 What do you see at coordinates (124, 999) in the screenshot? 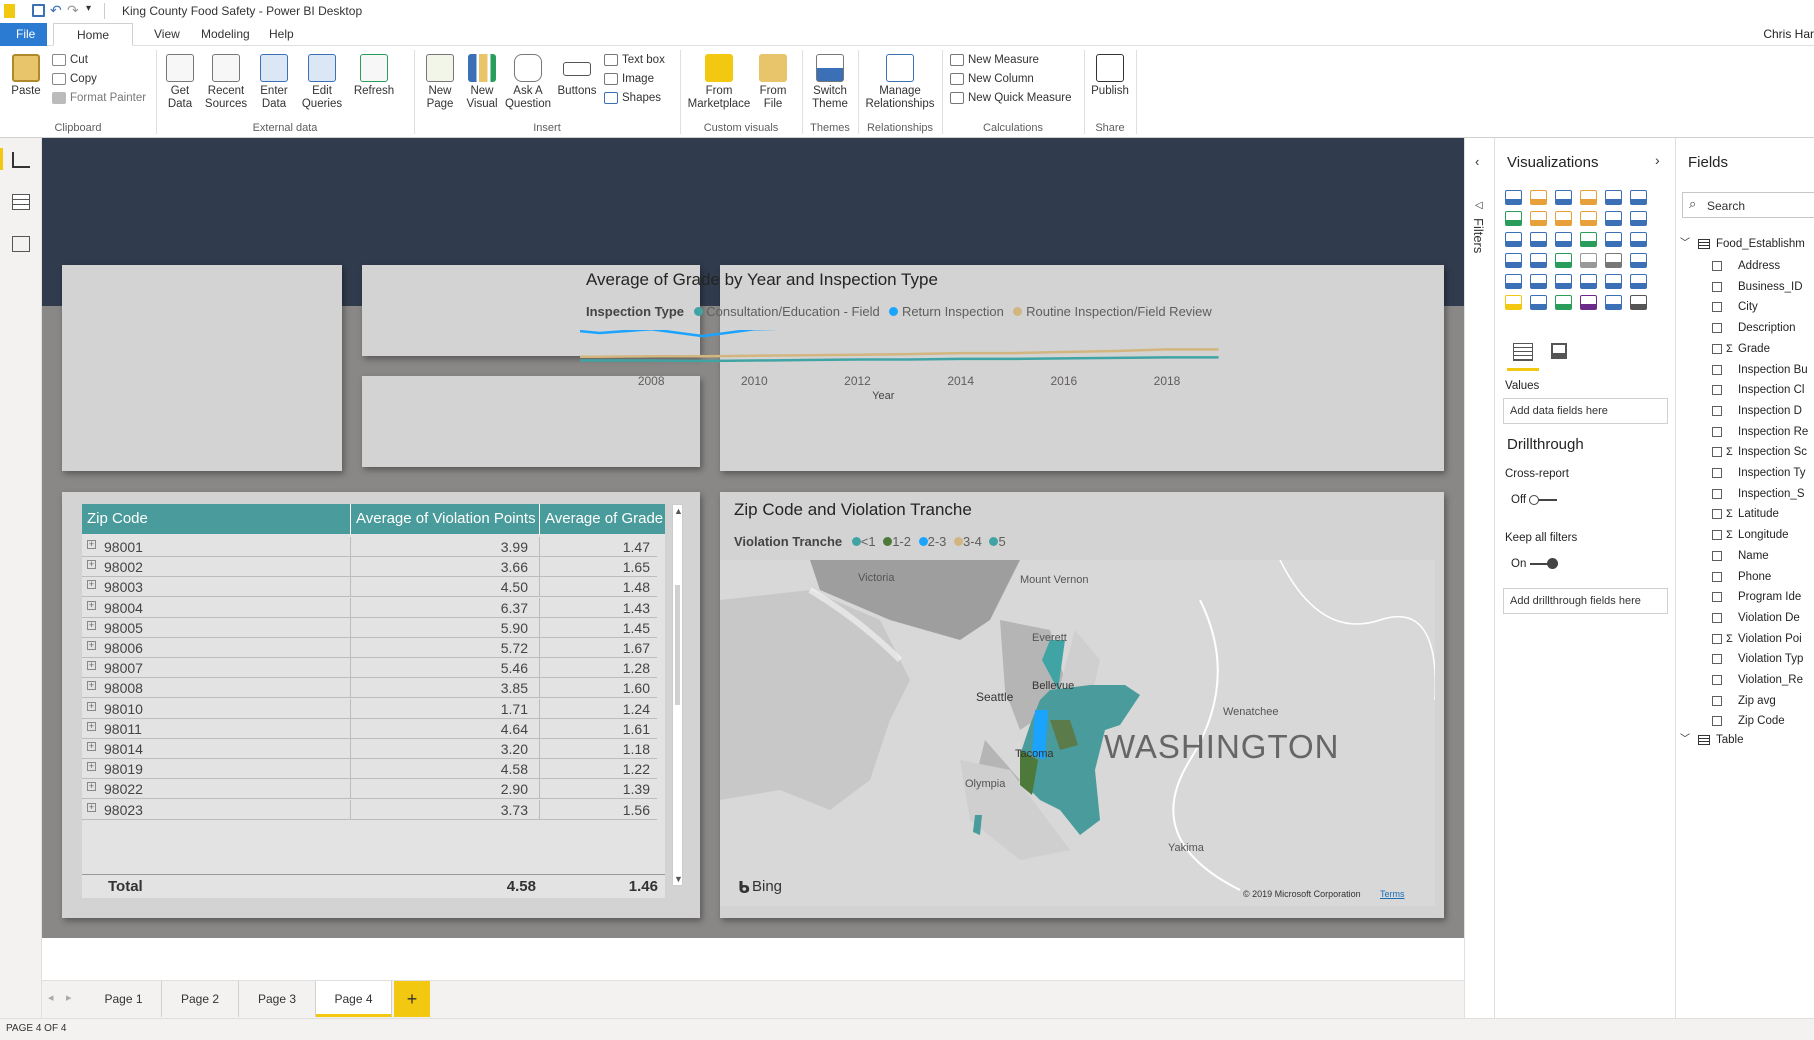
I see `page-tab-1: Page 1` at bounding box center [124, 999].